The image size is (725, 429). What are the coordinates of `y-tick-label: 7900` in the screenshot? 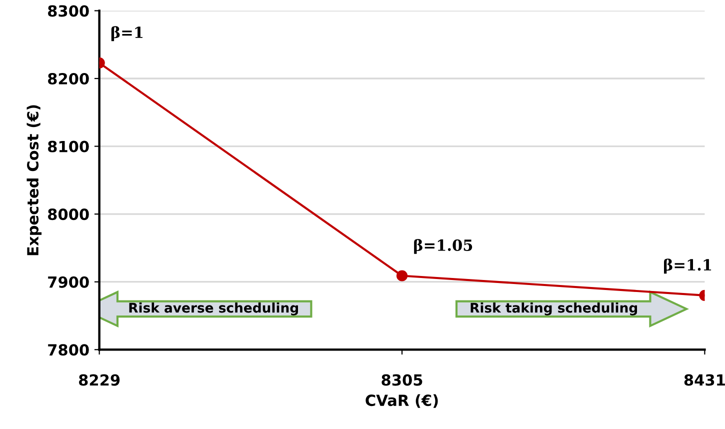 It's located at (68, 282).